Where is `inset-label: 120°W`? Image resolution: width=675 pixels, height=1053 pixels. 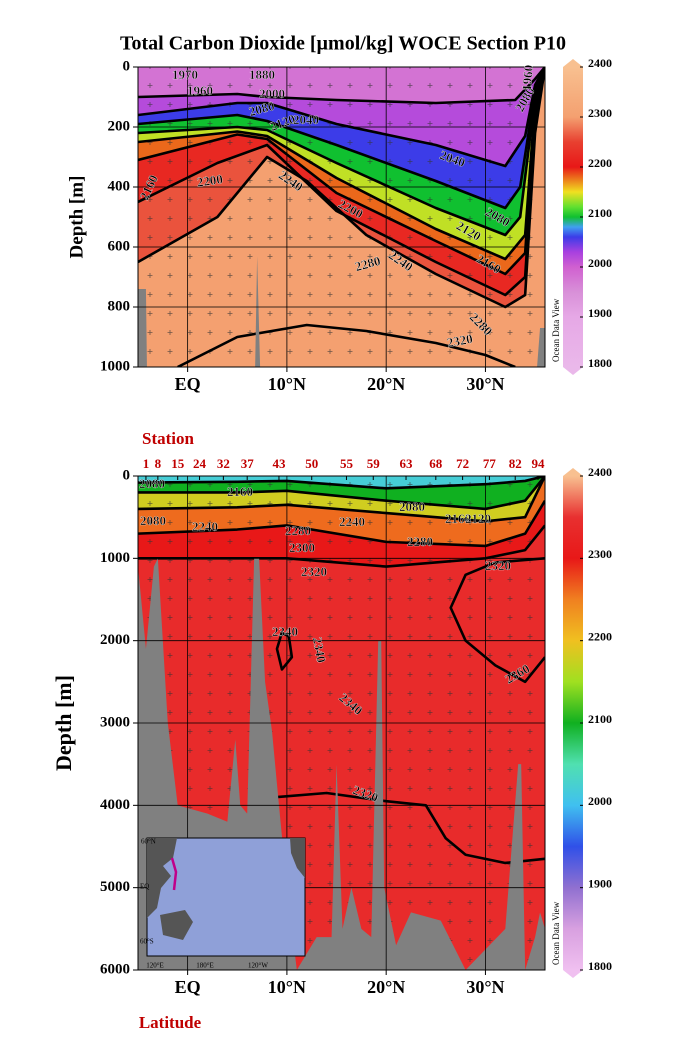
inset-label: 120°W is located at coordinates (258, 966).